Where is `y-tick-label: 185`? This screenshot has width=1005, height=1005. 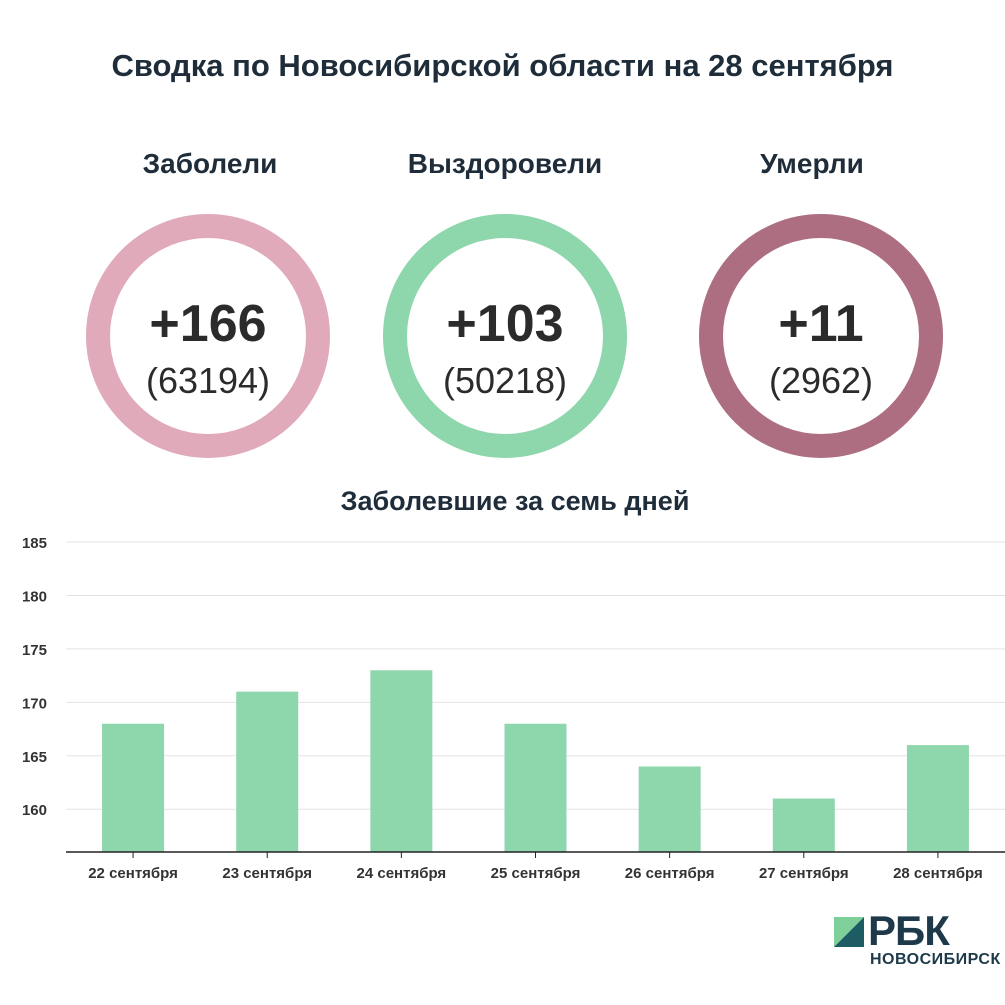
y-tick-label: 185 is located at coordinates (34, 543).